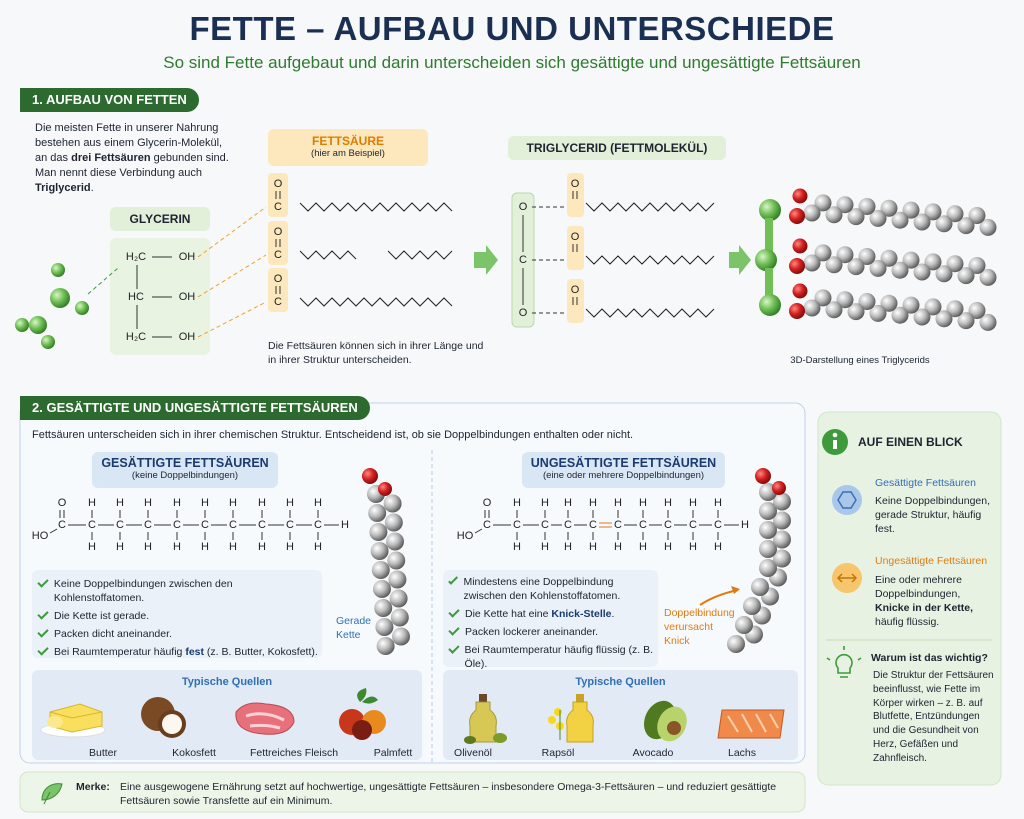 Image resolution: width=1024 pixels, height=819 pixels. Describe the element at coordinates (185, 463) in the screenshot. I see `saturated-title: GESÄTTIGTE FETTSÄUREN` at that location.